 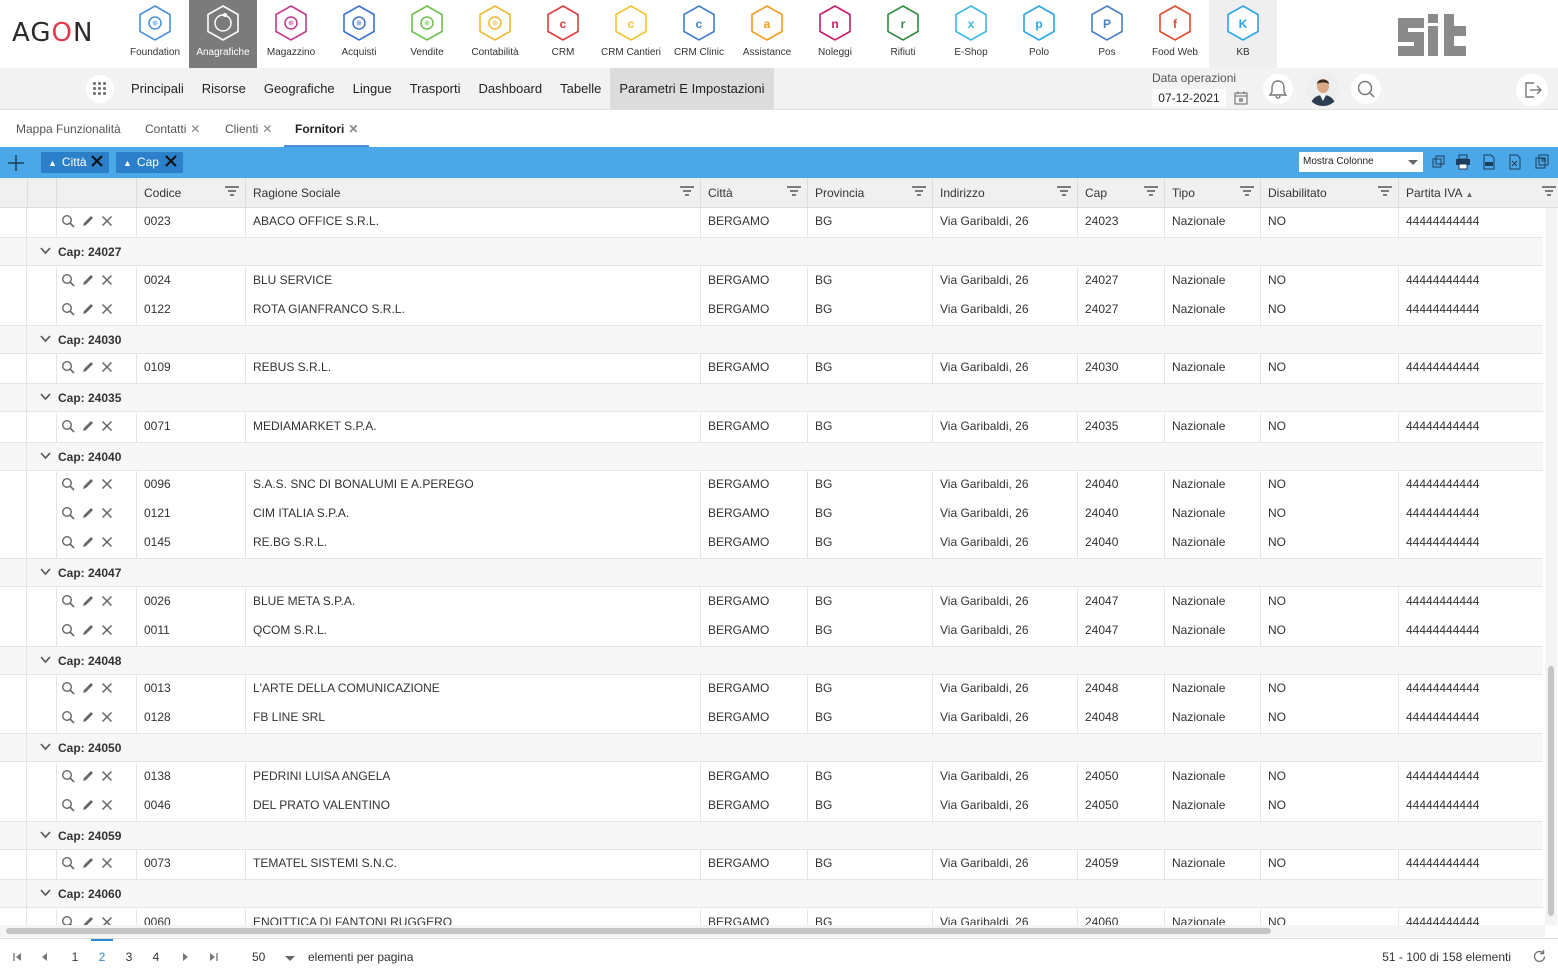 I want to click on tab-mappa-funzionalit-: Mappa Funzionalità, so click(x=68, y=129).